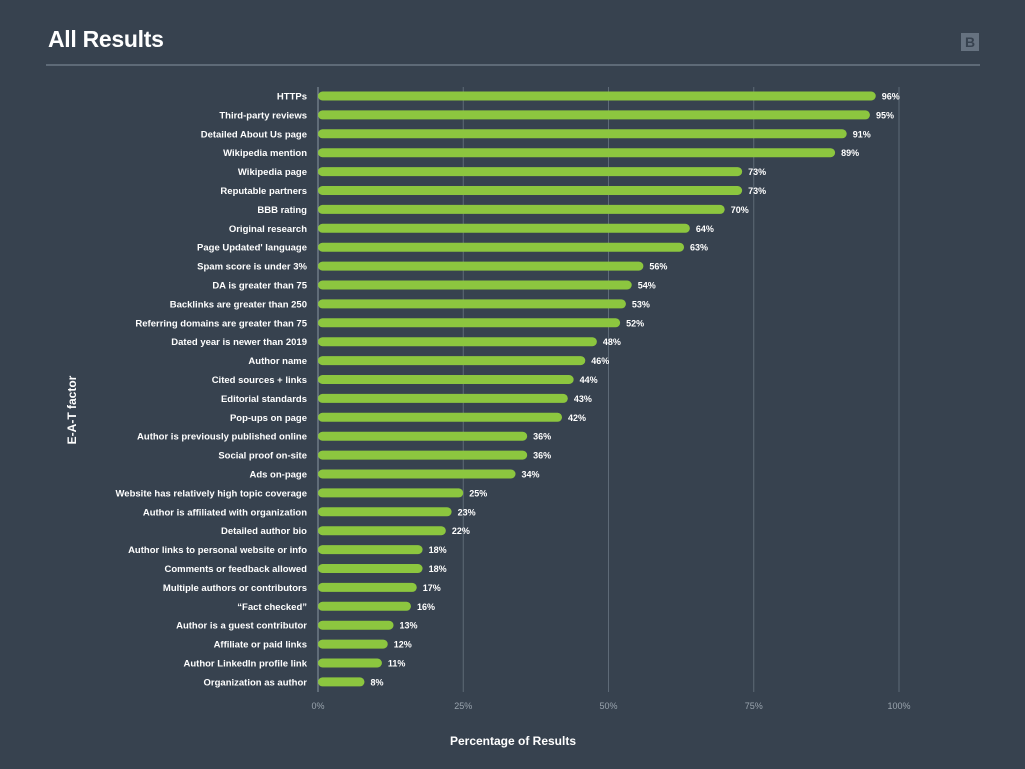 This screenshot has width=1025, height=769. What do you see at coordinates (259, 380) in the screenshot?
I see `category-label: Cited sources + links` at bounding box center [259, 380].